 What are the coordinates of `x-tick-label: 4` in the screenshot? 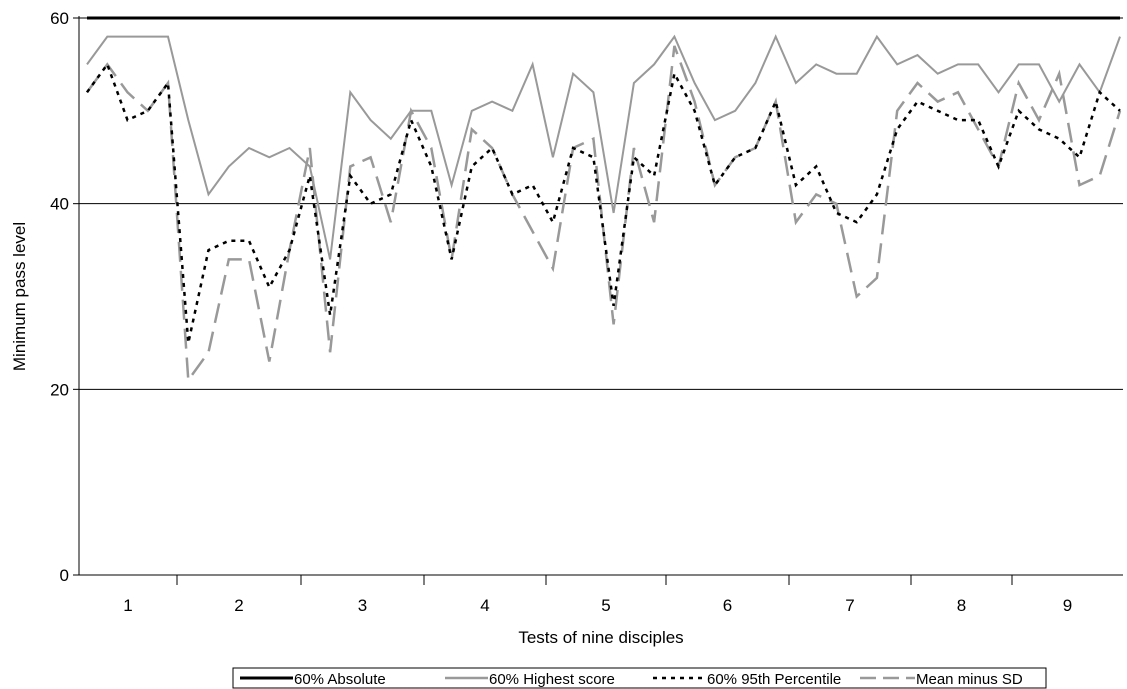 It's located at (484, 605).